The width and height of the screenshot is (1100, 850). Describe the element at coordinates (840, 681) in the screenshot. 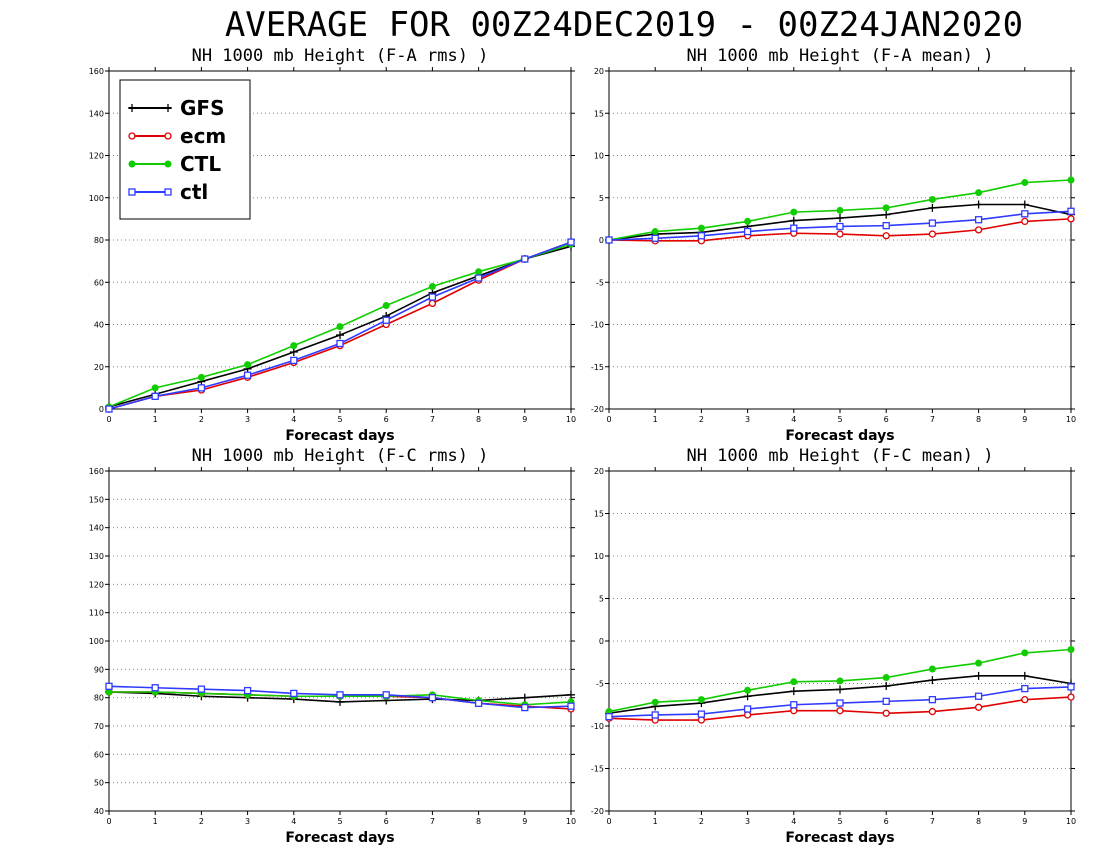

I see `series-CTL` at that location.